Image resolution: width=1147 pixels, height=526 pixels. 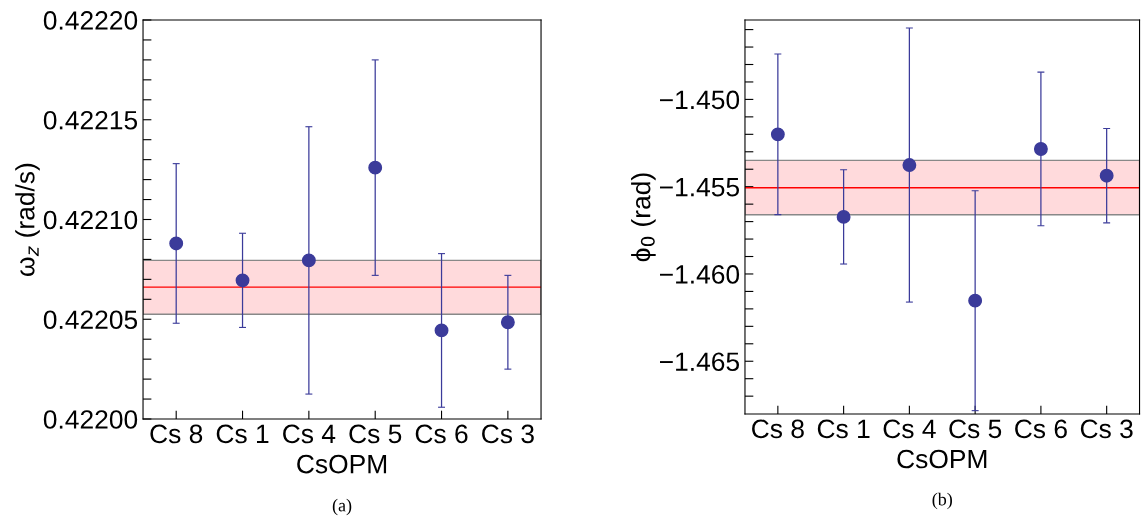 I want to click on y-tick-label: −1.460, so click(x=699, y=274).